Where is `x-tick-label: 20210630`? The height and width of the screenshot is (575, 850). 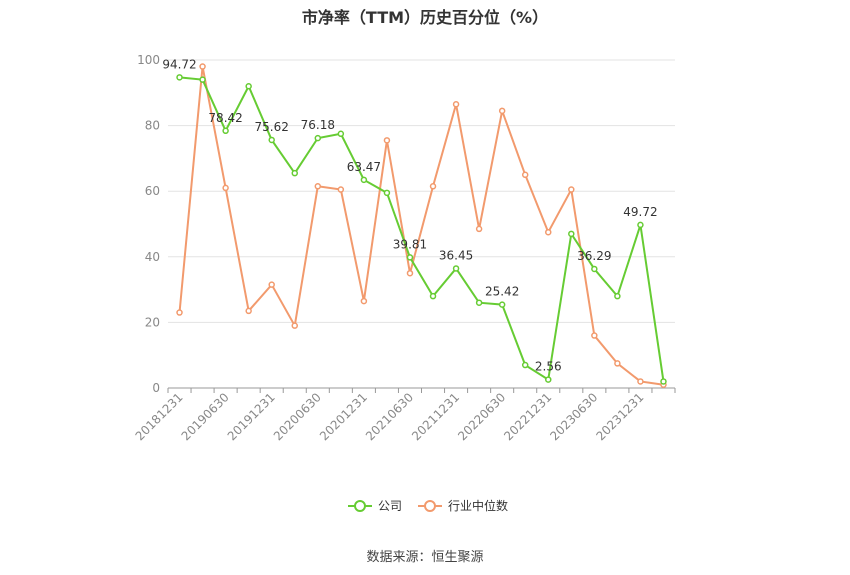
x-tick-label: 20210630 is located at coordinates (389, 416).